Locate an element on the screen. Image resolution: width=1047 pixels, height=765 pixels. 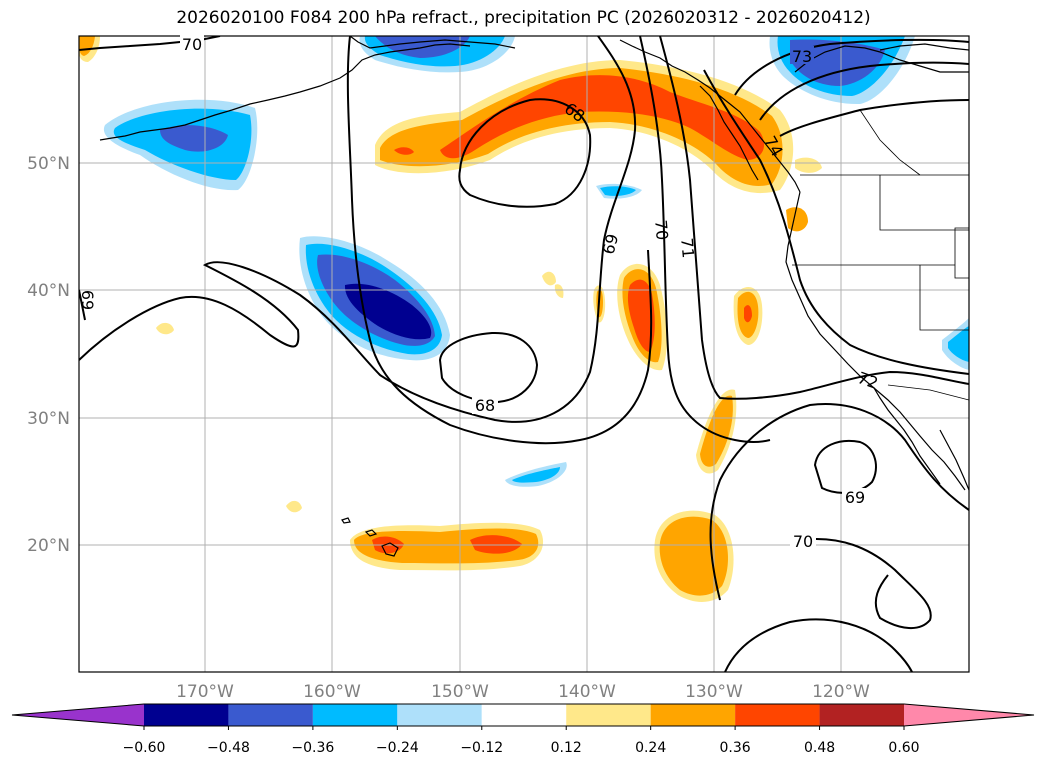
pos-patch-coast-mid-red is located at coordinates (748, 314).